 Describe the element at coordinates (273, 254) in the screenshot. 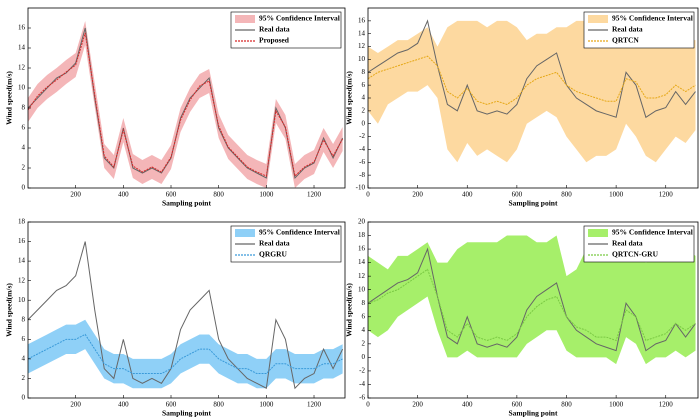

I see `legend-label: QRGRU` at that location.